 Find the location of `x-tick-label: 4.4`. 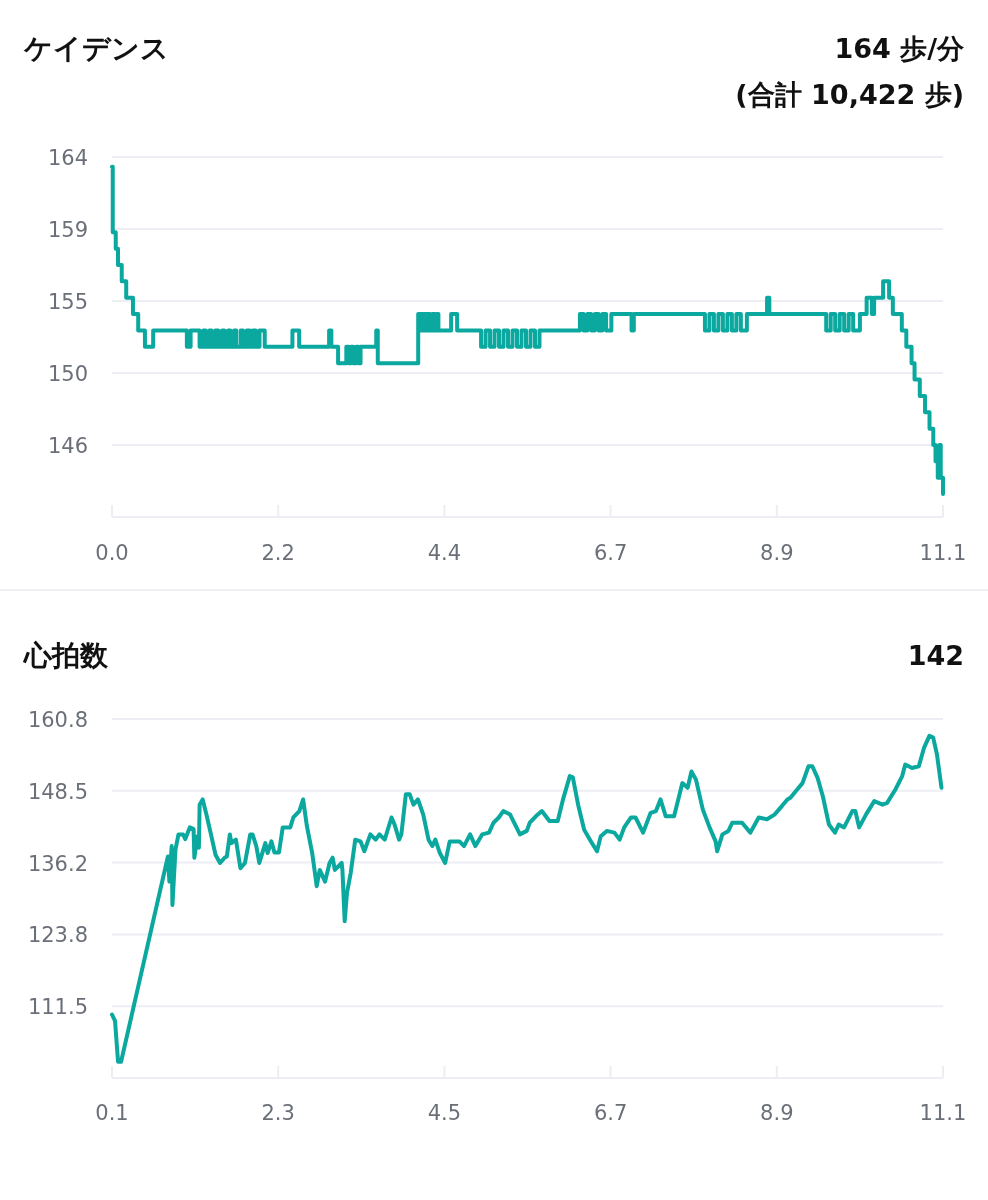

x-tick-label: 4.4 is located at coordinates (444, 553).